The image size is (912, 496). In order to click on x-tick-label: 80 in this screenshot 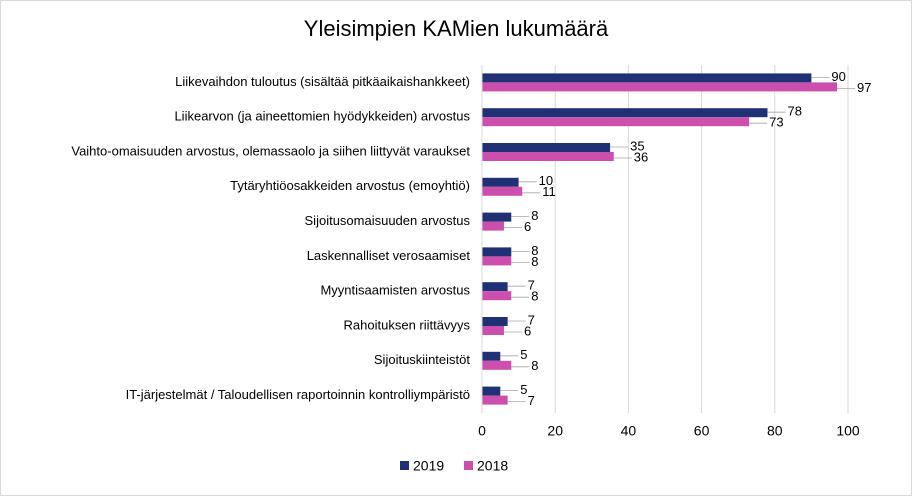, I will do `click(775, 431)`.